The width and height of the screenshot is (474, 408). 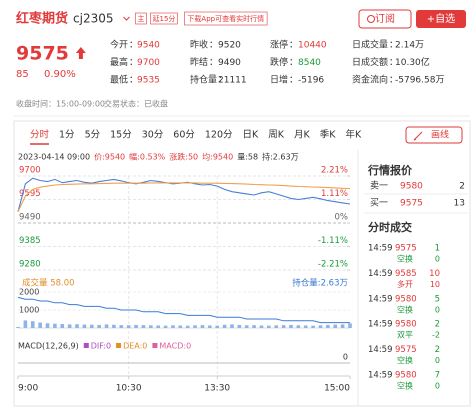 What do you see at coordinates (40, 135) in the screenshot?
I see `tab: 分时` at bounding box center [40, 135].